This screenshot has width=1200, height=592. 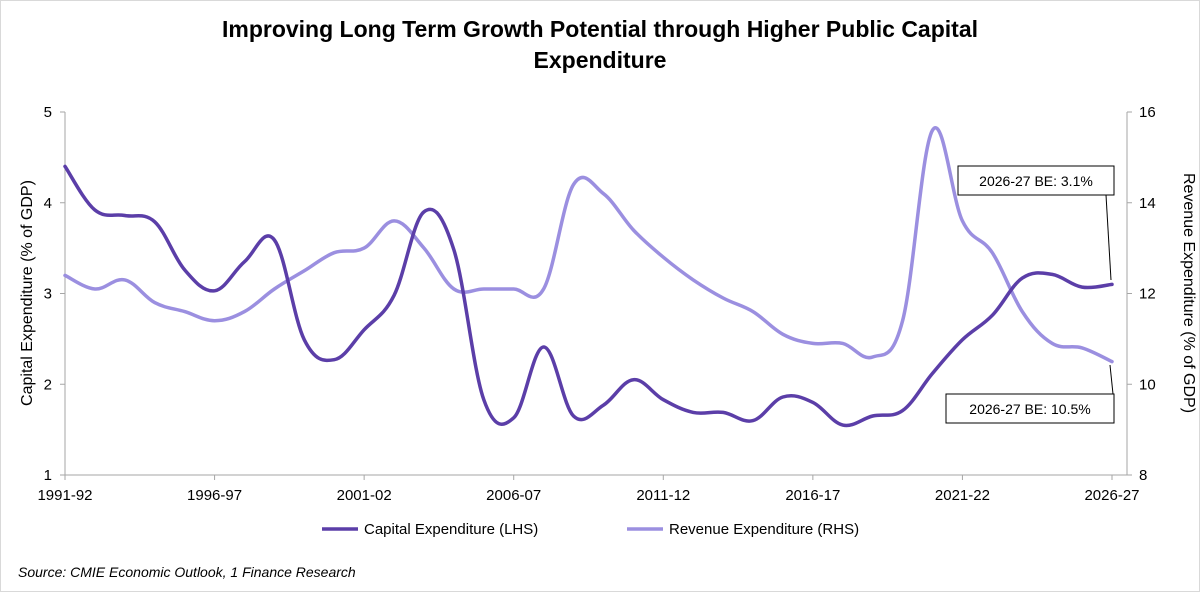 What do you see at coordinates (1188, 293) in the screenshot?
I see `y-right-axis-label: Revenue Expenditure (% of GDP)` at bounding box center [1188, 293].